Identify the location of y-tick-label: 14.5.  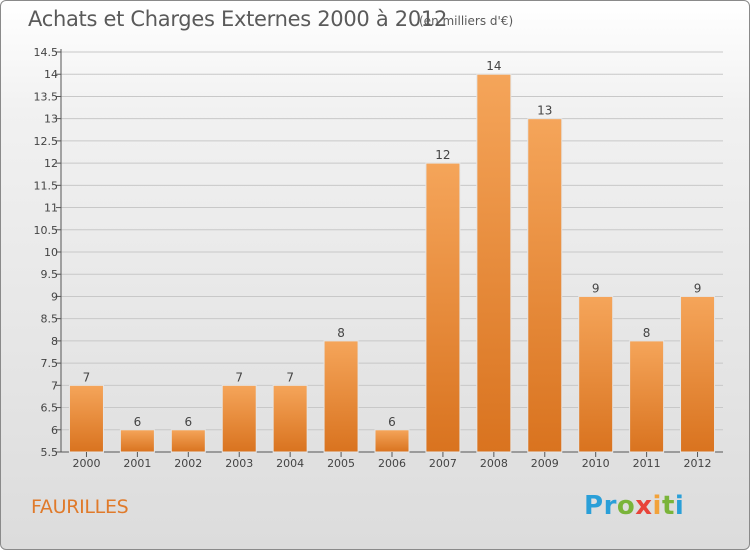
(46, 52).